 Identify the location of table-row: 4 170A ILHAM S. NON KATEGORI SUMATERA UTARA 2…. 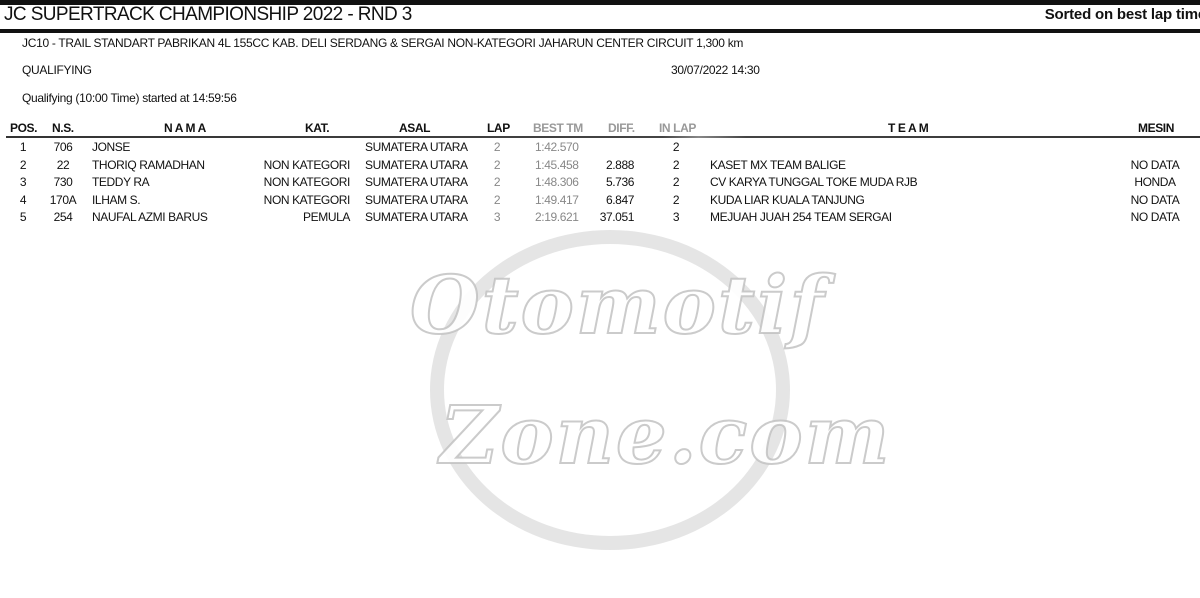
(600, 201).